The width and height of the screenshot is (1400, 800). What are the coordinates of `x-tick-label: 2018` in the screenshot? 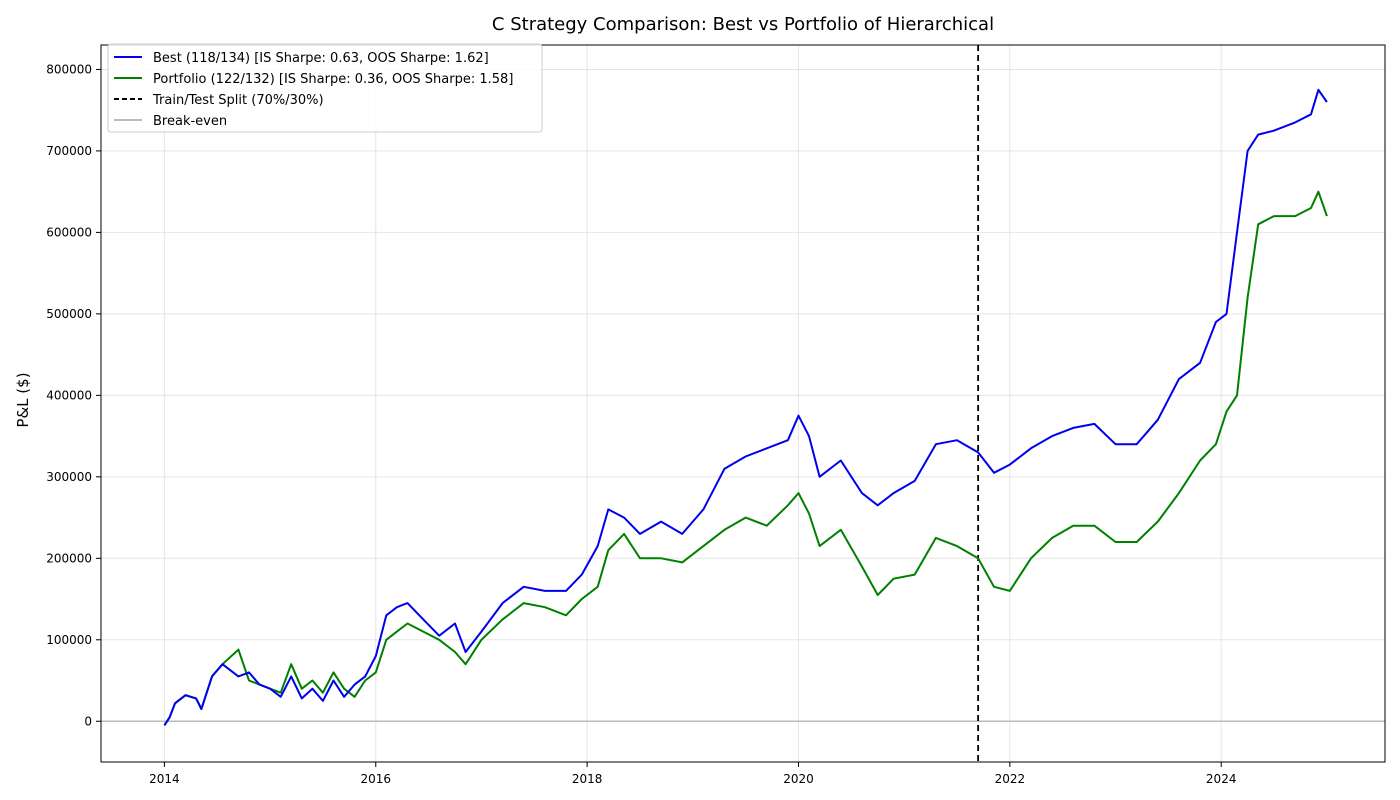 It's located at (587, 779).